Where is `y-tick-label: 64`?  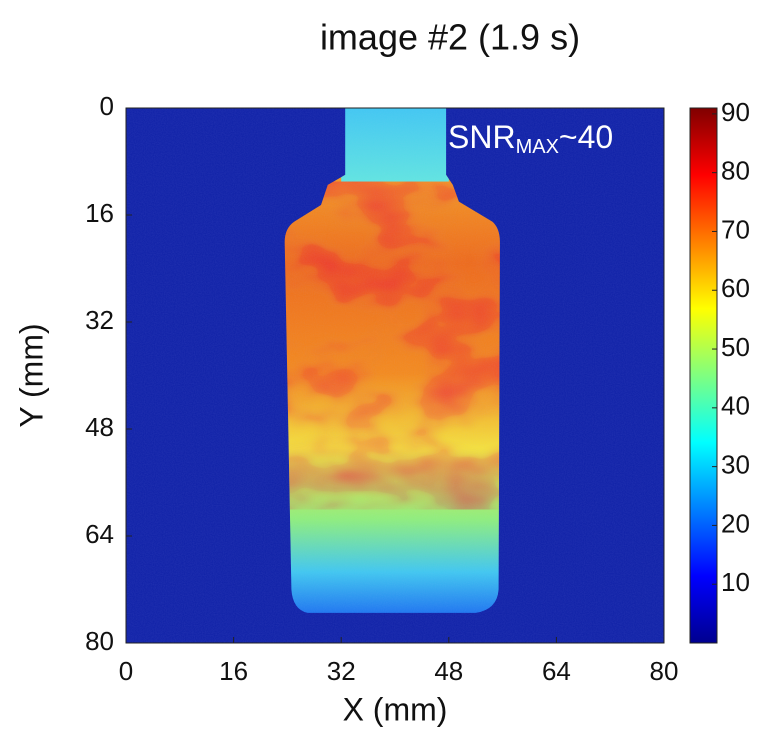 y-tick-label: 64 is located at coordinates (99, 534).